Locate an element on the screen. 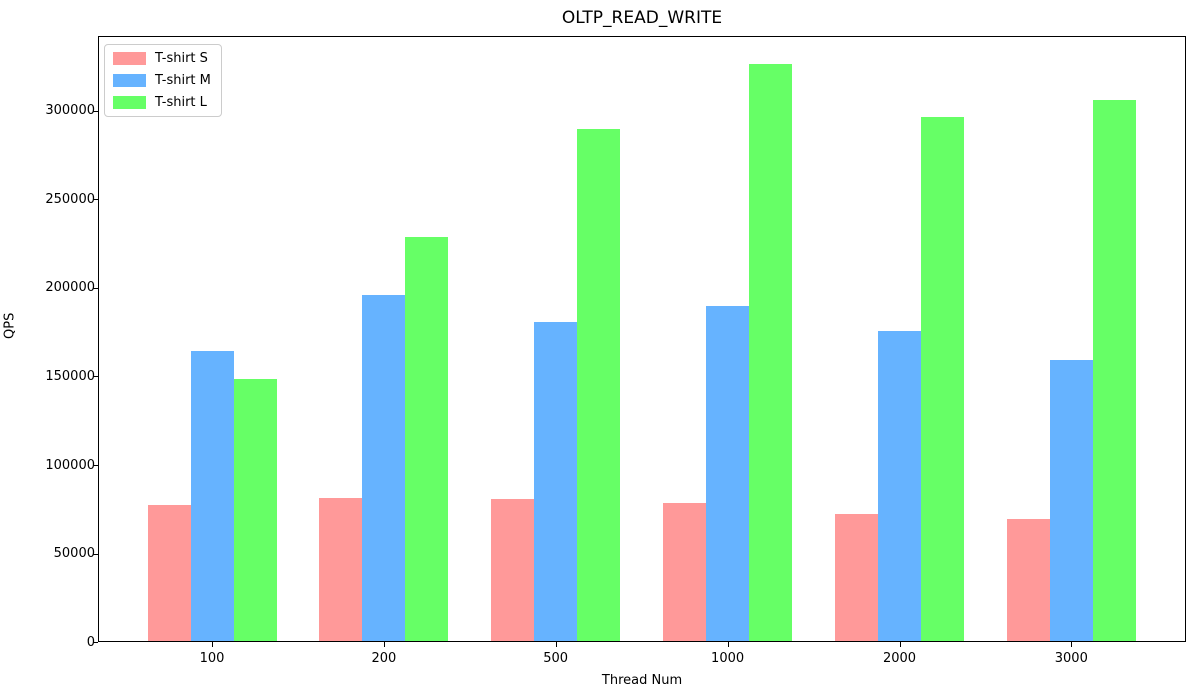 This screenshot has width=1200, height=700. legend-item: T-shirt L is located at coordinates (162, 102).